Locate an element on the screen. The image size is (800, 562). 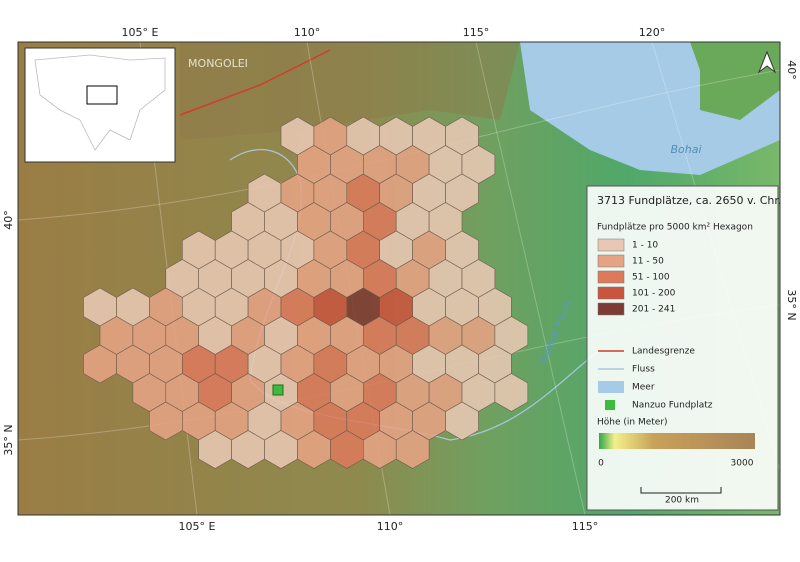
legend-title: 3713 Fundplätze, ca. 2650 v. Chr. is located at coordinates (689, 200).